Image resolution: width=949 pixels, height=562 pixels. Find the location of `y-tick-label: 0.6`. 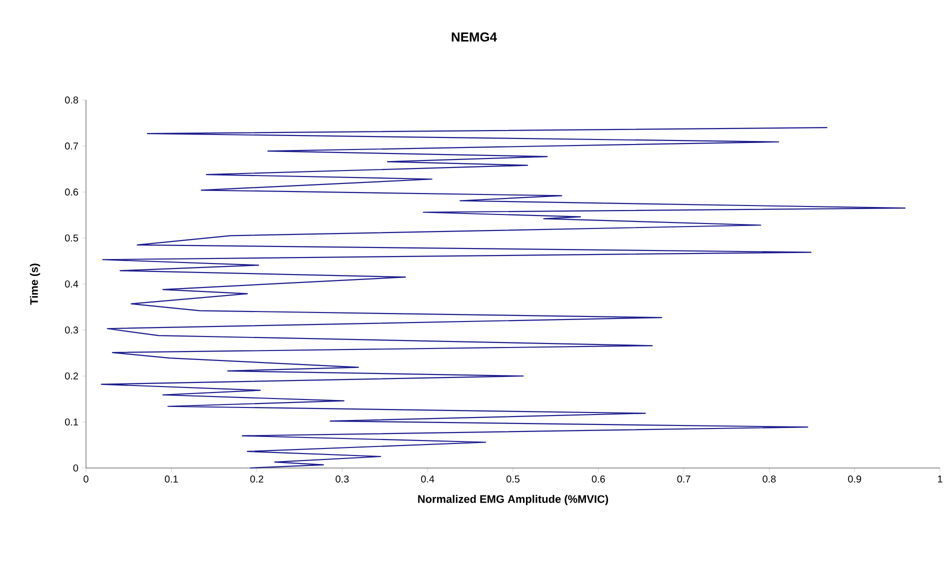

y-tick-label: 0.6 is located at coordinates (71, 192).